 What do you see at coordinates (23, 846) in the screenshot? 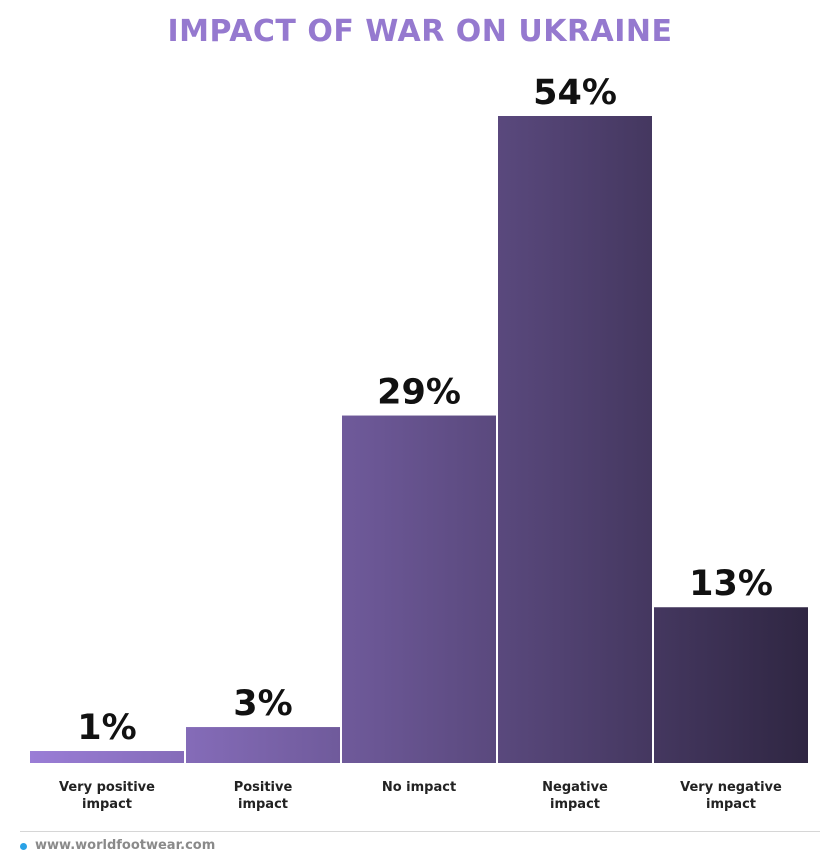
I see `source-dot-icon` at bounding box center [23, 846].